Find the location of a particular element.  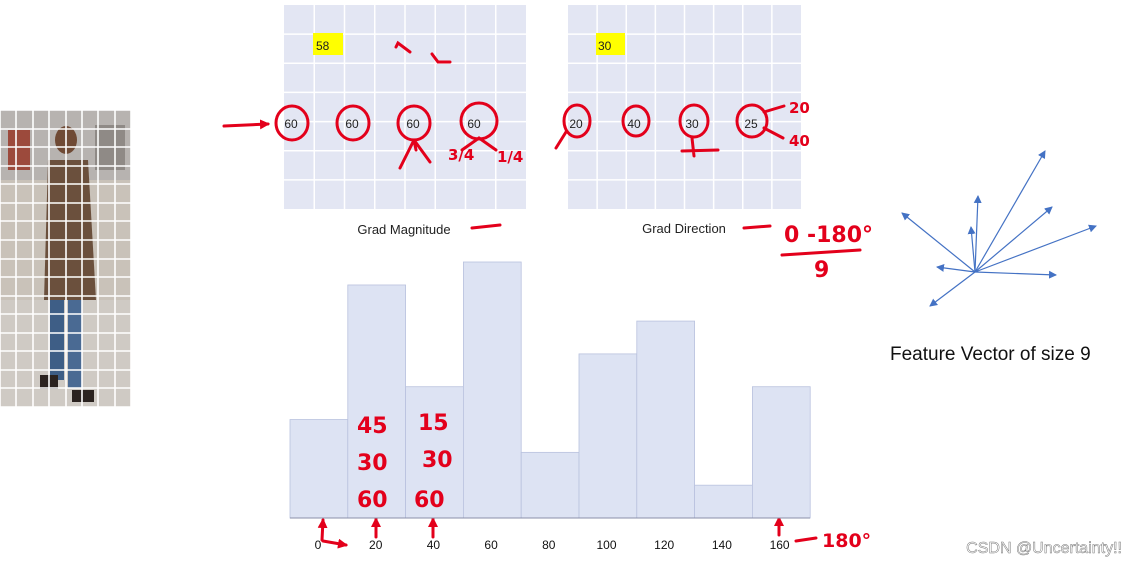

direction-grid: 30 20 40 30 25 Grad Direction is located at coordinates (684, 120).